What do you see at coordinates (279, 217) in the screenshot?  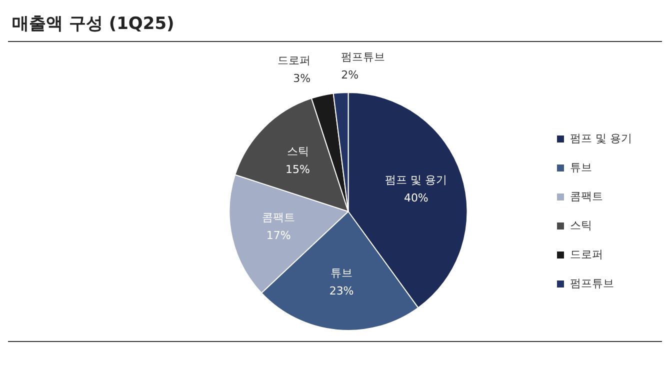 I see `slice-label: 콤팩트` at bounding box center [279, 217].